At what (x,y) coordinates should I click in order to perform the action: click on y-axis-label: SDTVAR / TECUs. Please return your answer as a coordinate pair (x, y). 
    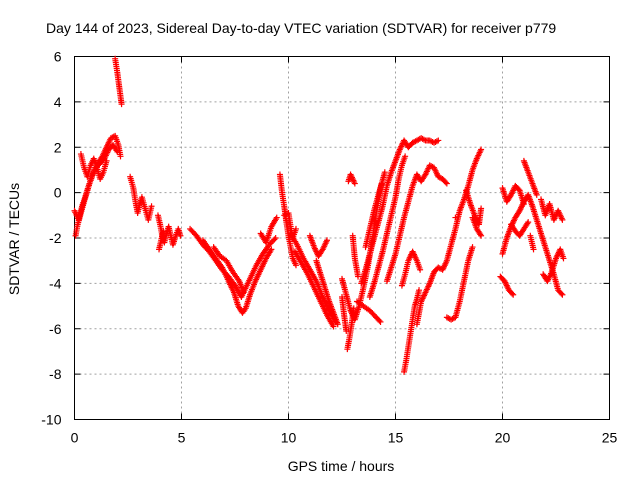
    Looking at the image, I should click on (14, 239).